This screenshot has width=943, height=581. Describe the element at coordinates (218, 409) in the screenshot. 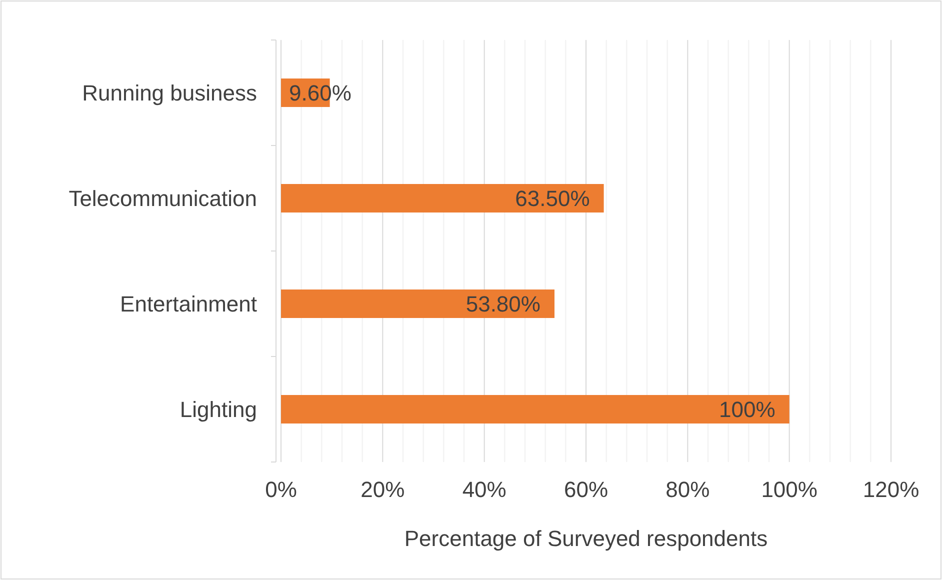

I see `y-tick-label: Lighting` at that location.